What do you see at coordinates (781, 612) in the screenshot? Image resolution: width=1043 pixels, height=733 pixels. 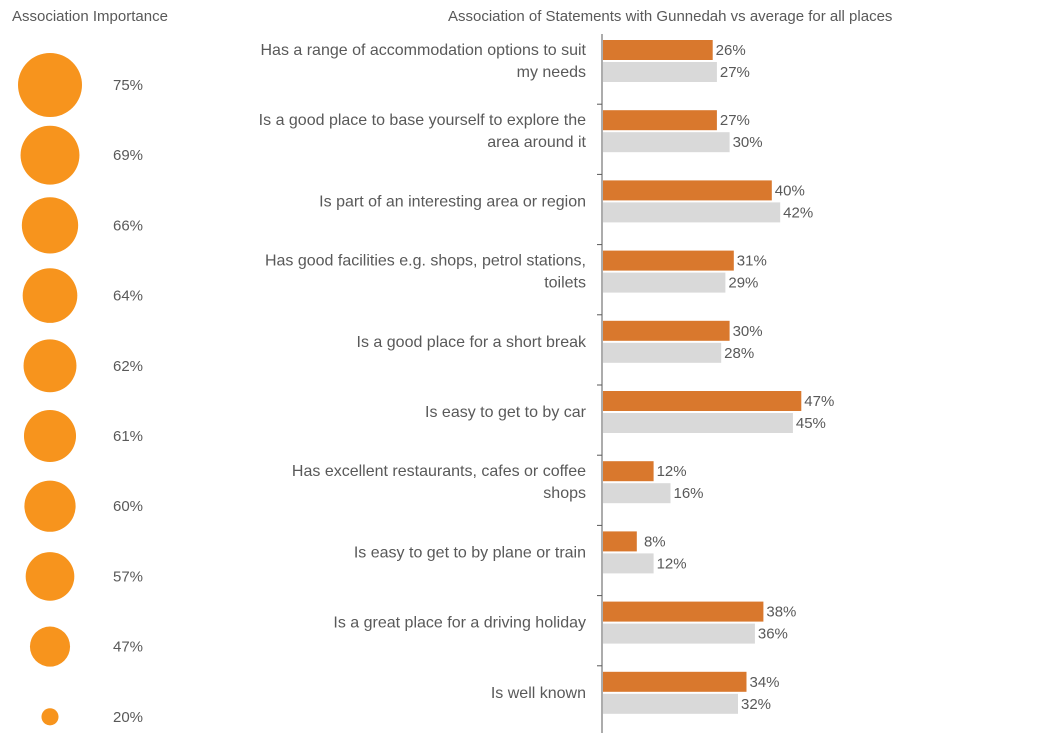 I see `gunnedah-value-label: 38%` at bounding box center [781, 612].